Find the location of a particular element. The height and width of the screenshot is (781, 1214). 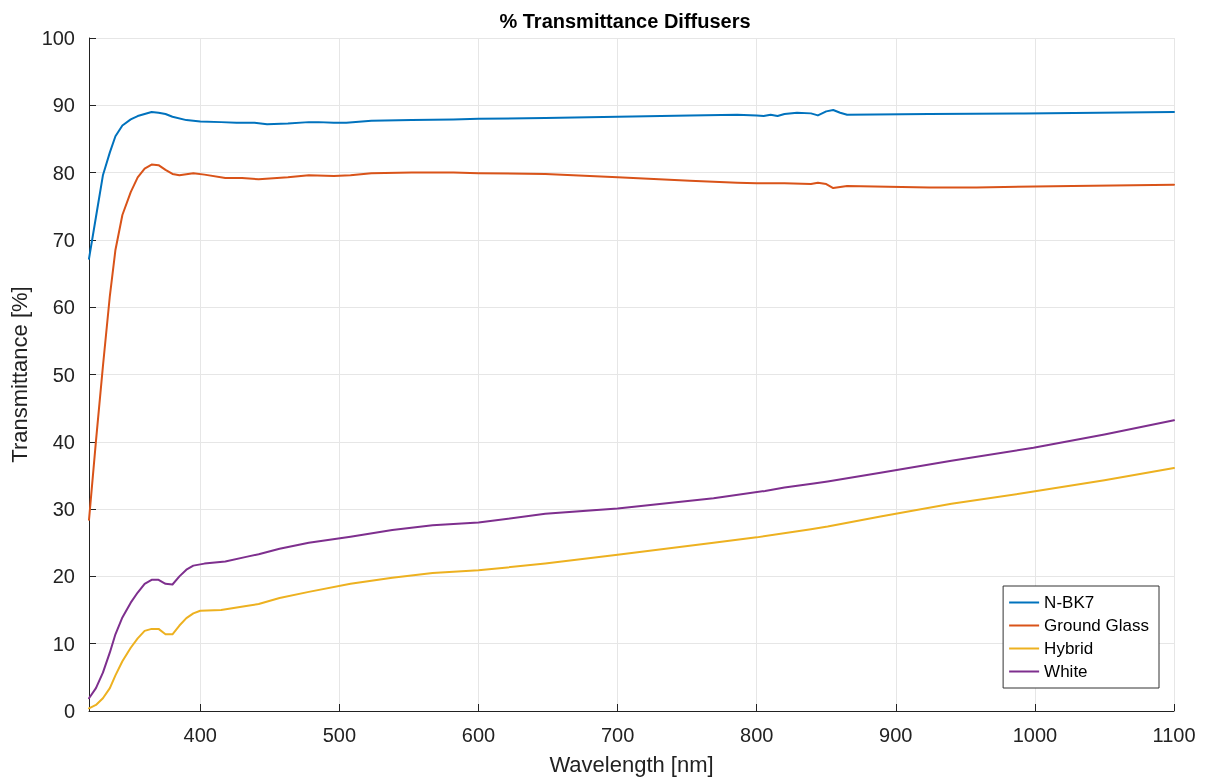

y-tick-label: 10 is located at coordinates (63, 643).